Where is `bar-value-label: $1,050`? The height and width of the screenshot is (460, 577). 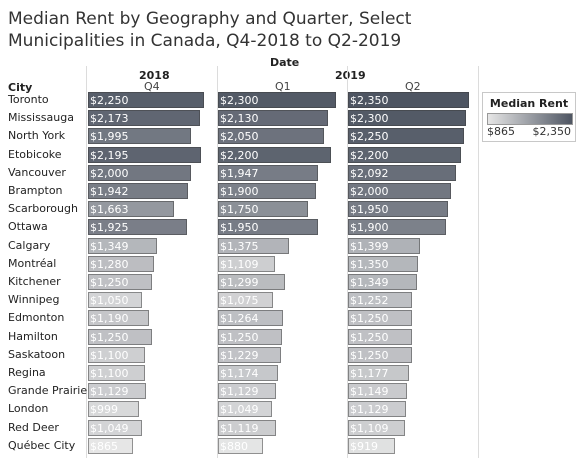 bar-value-label: $1,050 is located at coordinates (109, 301).